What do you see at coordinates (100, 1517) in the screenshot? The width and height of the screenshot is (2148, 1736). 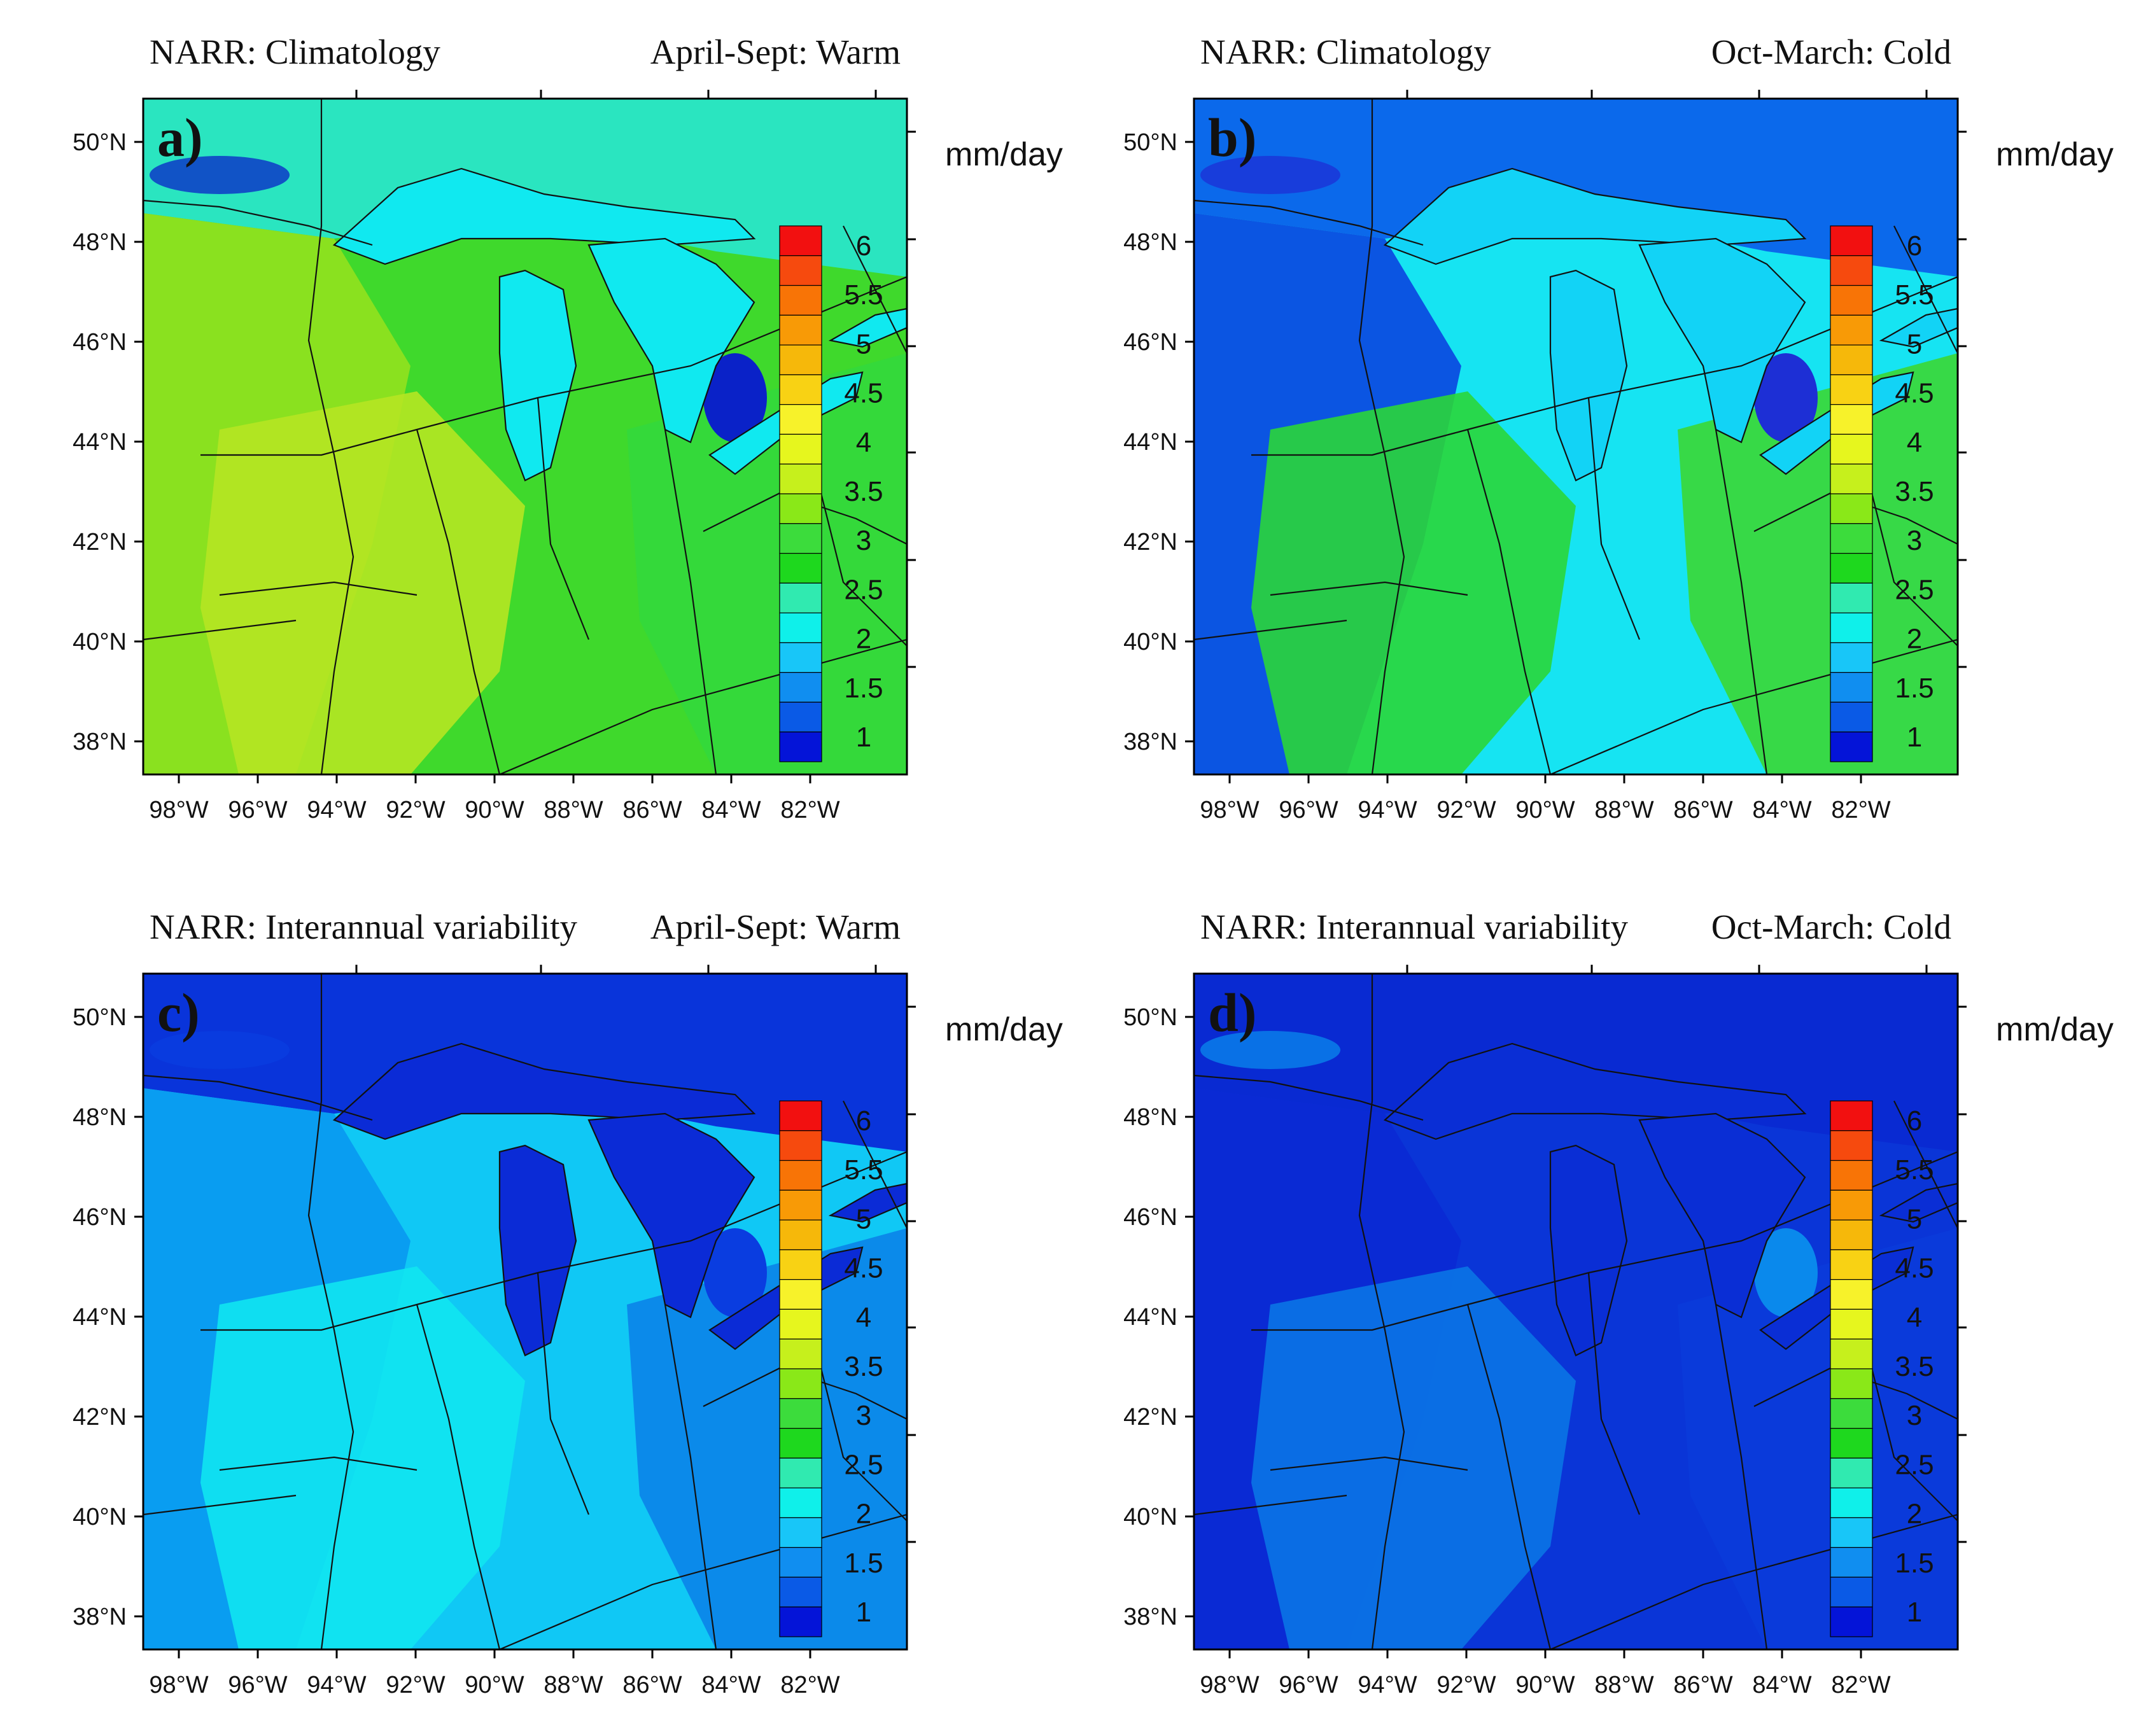 I see `lat-label: 40°N` at bounding box center [100, 1517].